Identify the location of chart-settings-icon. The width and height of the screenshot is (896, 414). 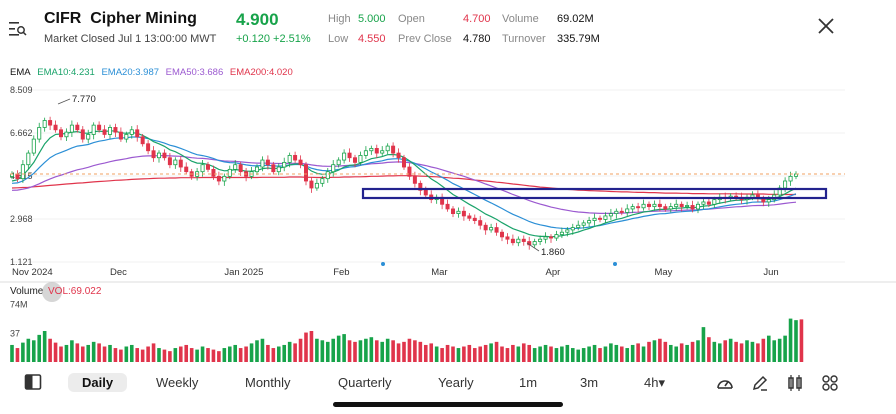
(18, 29).